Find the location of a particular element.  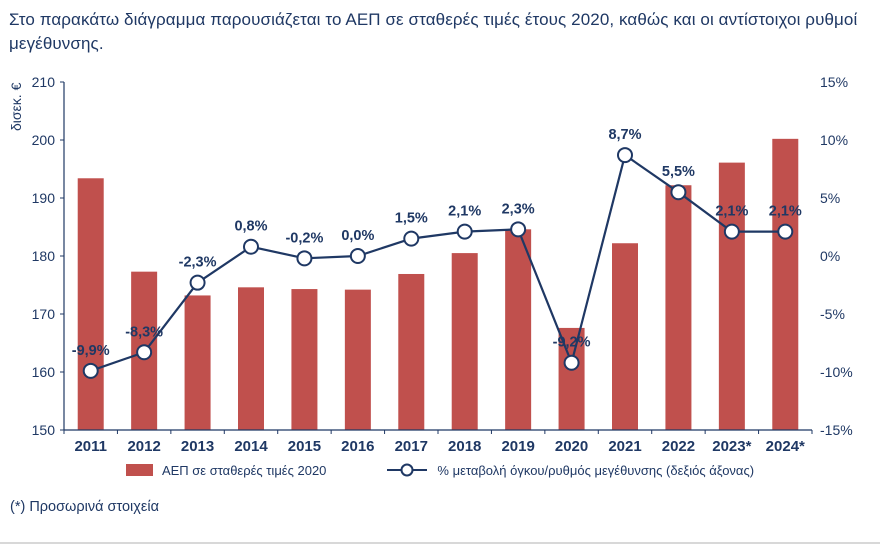

gdp-bar-2014 is located at coordinates (251, 359).